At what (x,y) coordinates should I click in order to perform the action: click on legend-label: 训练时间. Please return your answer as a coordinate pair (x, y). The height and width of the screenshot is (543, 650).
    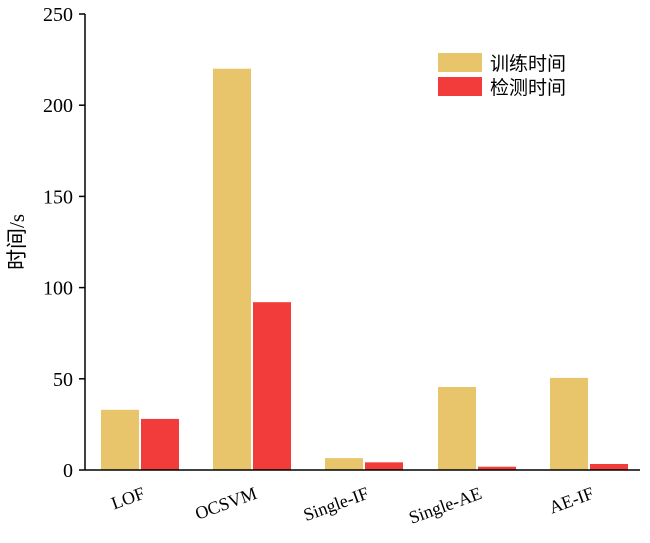
    Looking at the image, I should click on (528, 64).